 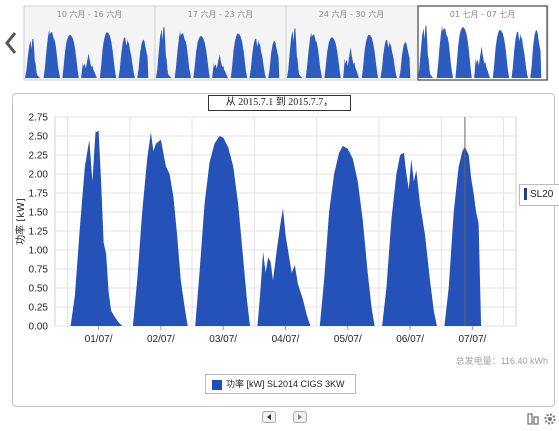 I want to click on total-energy-label: 总发电量：116.40 kWh, so click(x=501, y=361).